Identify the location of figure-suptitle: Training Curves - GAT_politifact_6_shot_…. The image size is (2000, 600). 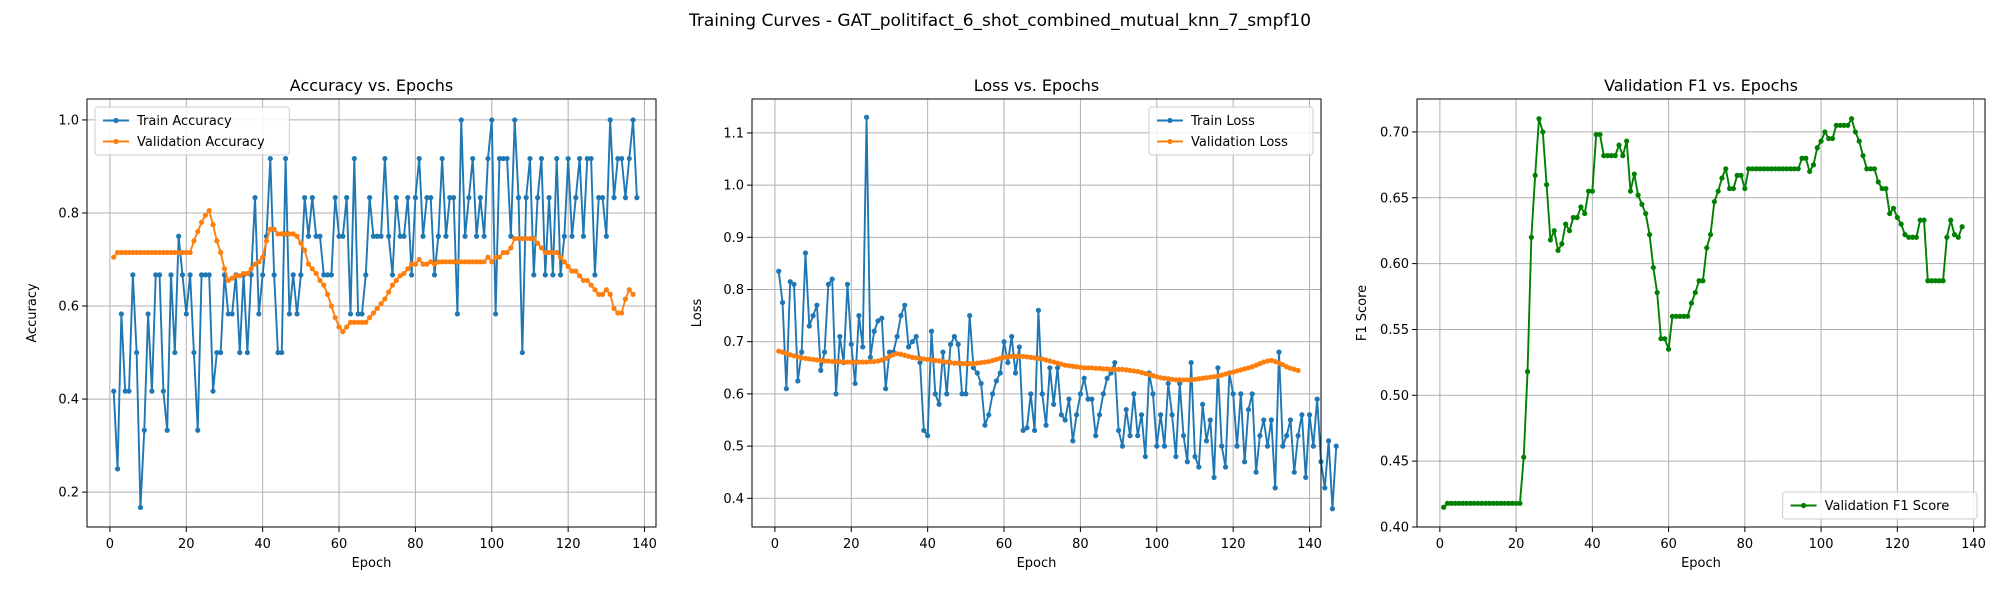
(999, 21).